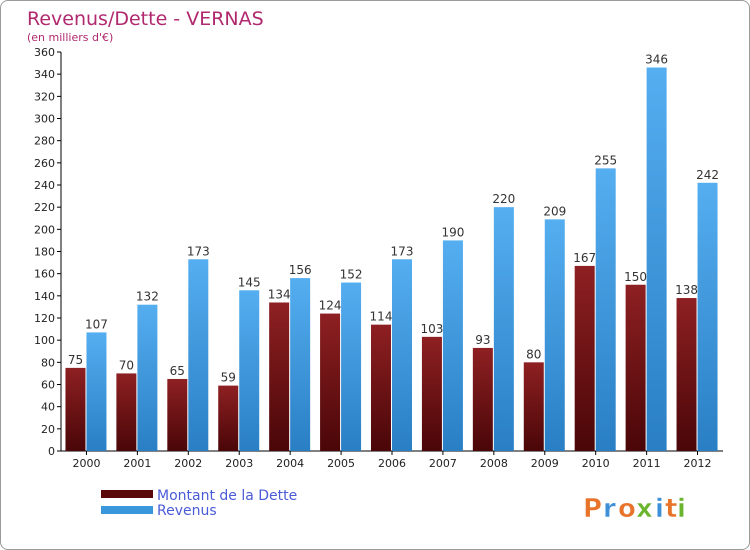 The image size is (750, 550). I want to click on y-tick-label: 140, so click(44, 296).